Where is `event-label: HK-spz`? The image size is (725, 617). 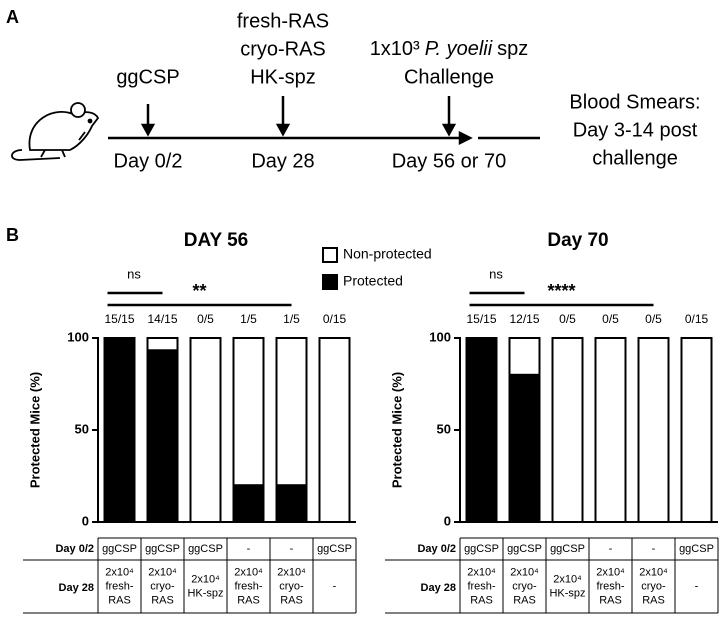
event-label: HK-spz is located at coordinates (283, 77).